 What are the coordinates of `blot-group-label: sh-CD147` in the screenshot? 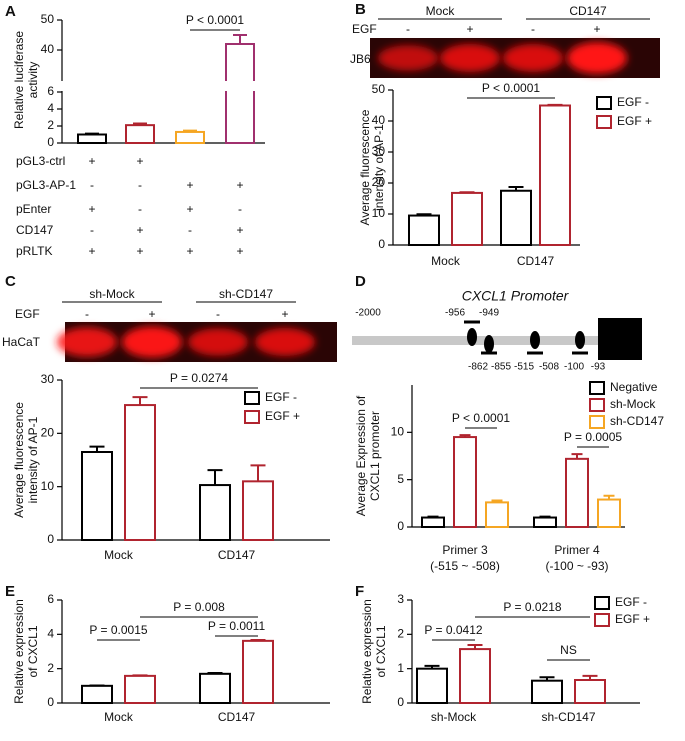 It's located at (246, 294).